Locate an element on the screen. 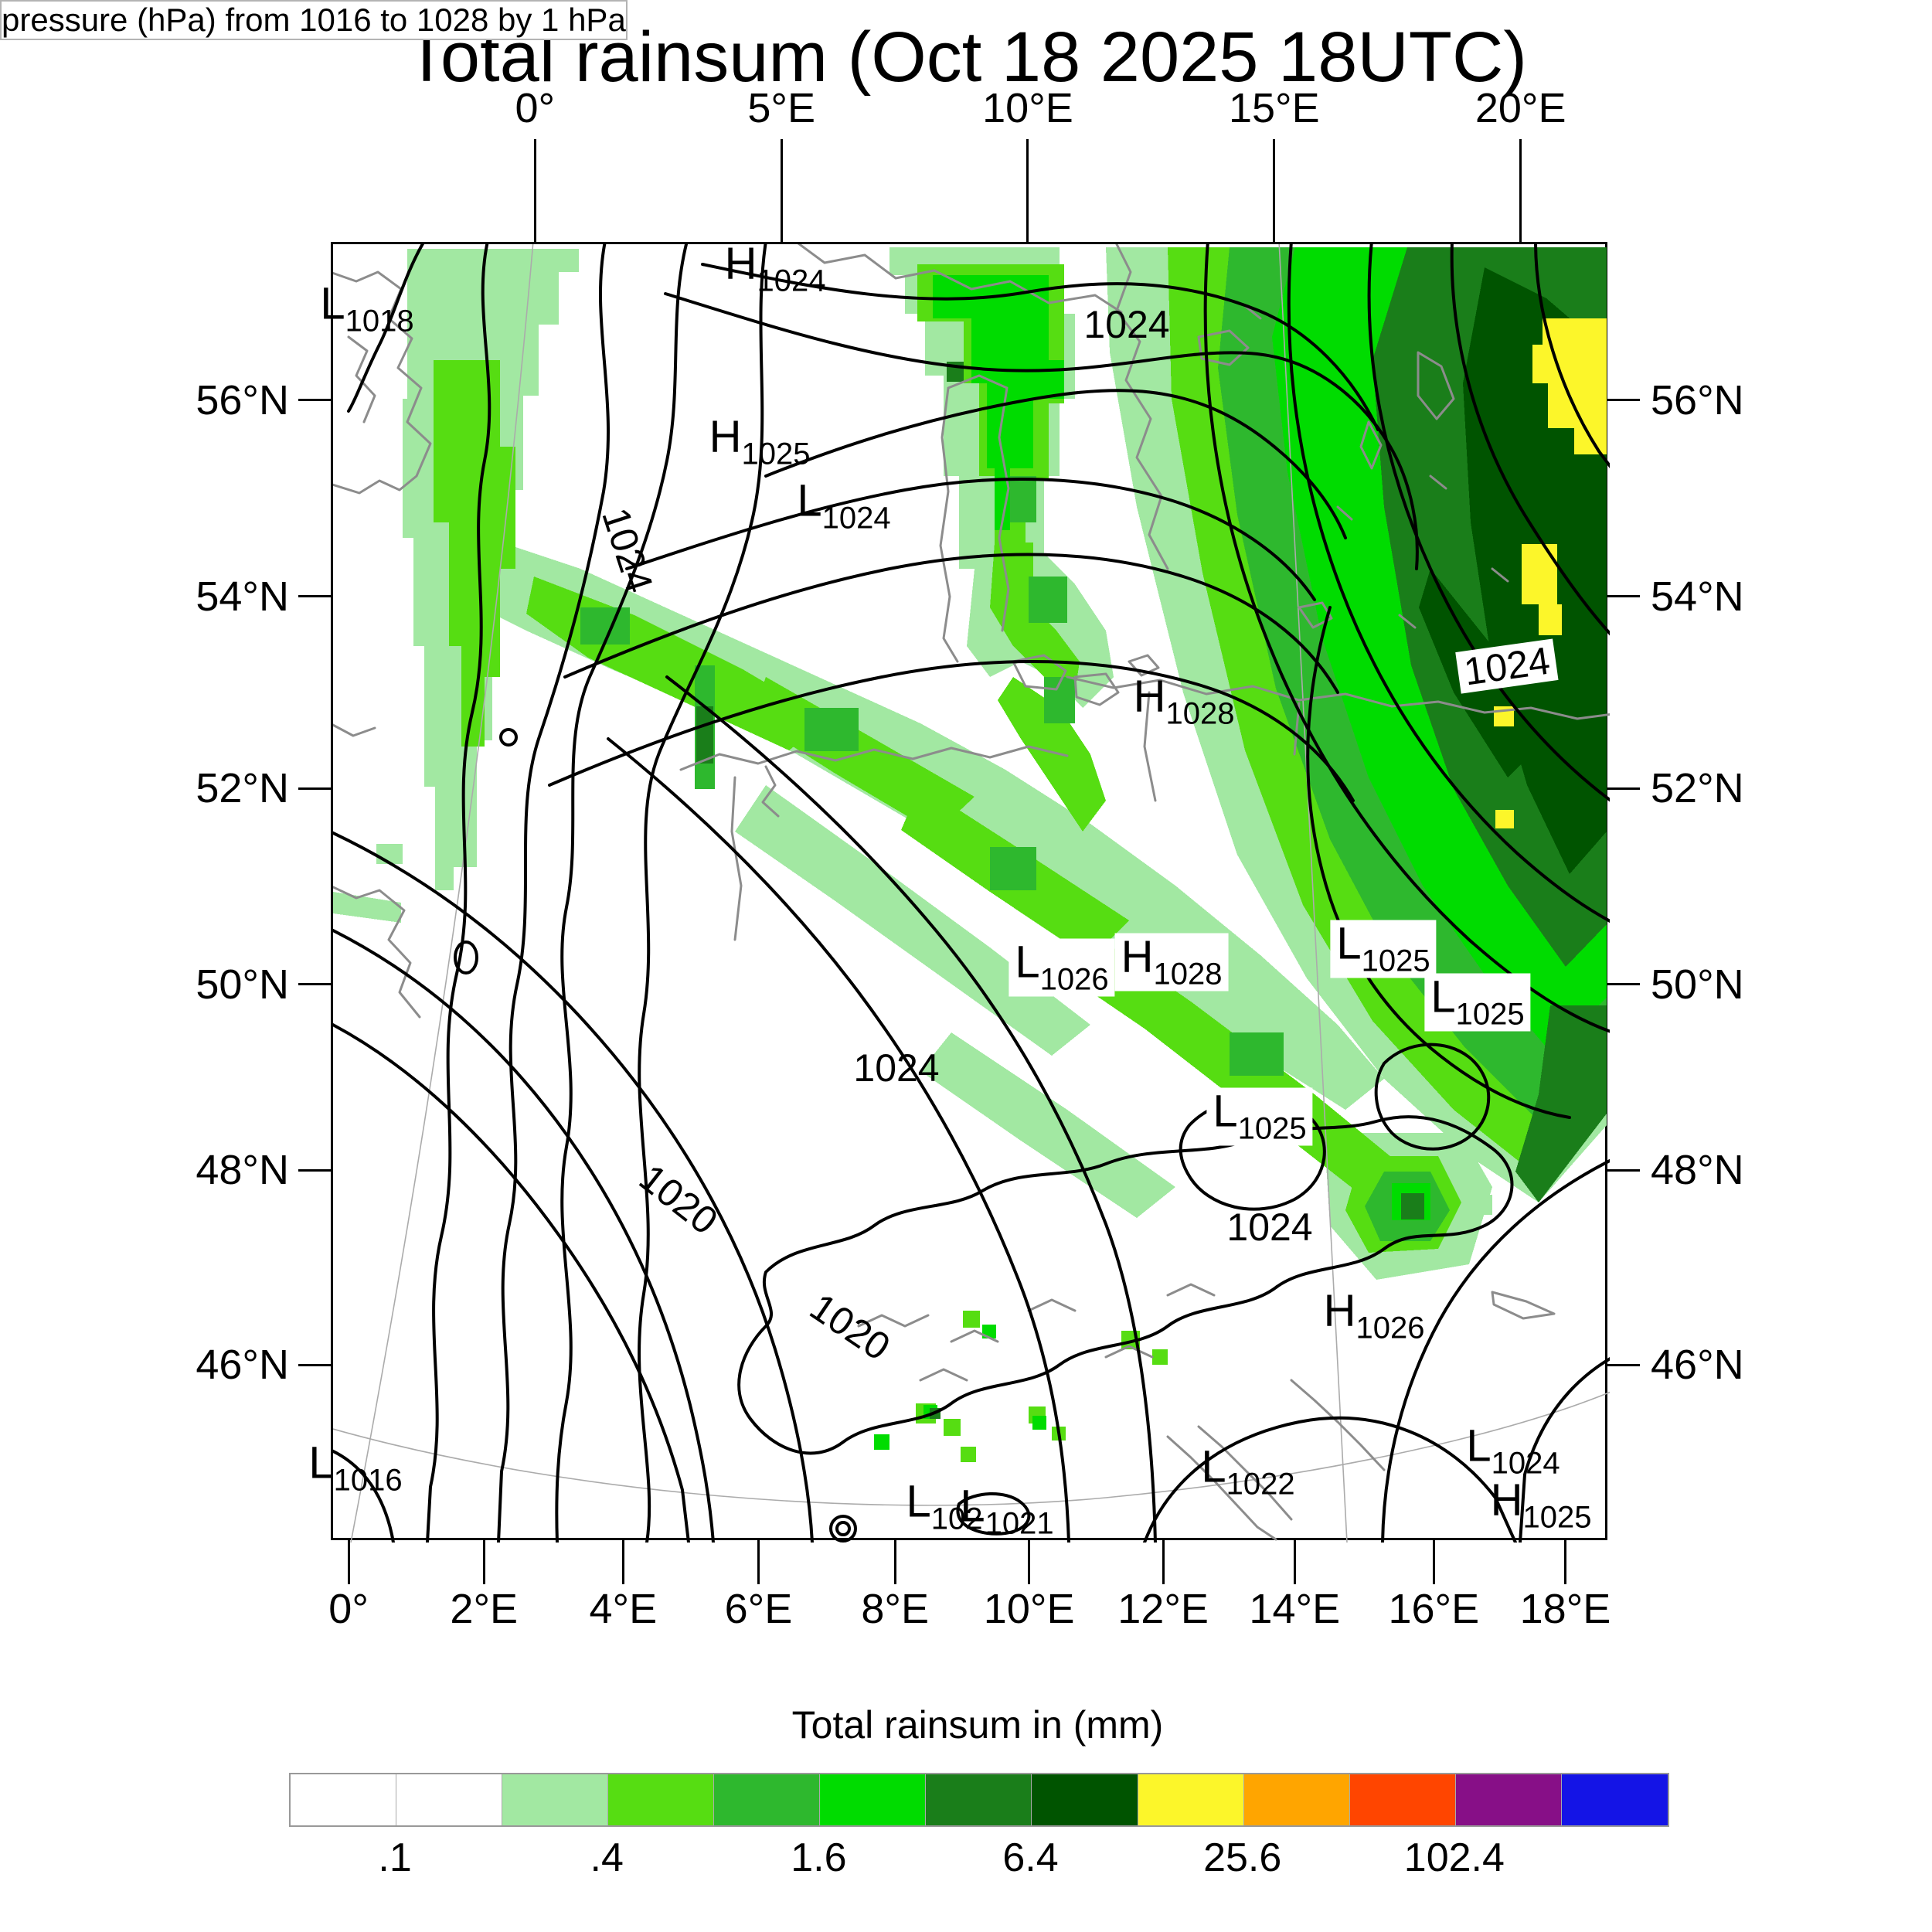 The height and width of the screenshot is (1932, 1932). bottom-tick-label: 6°E is located at coordinates (759, 1609).